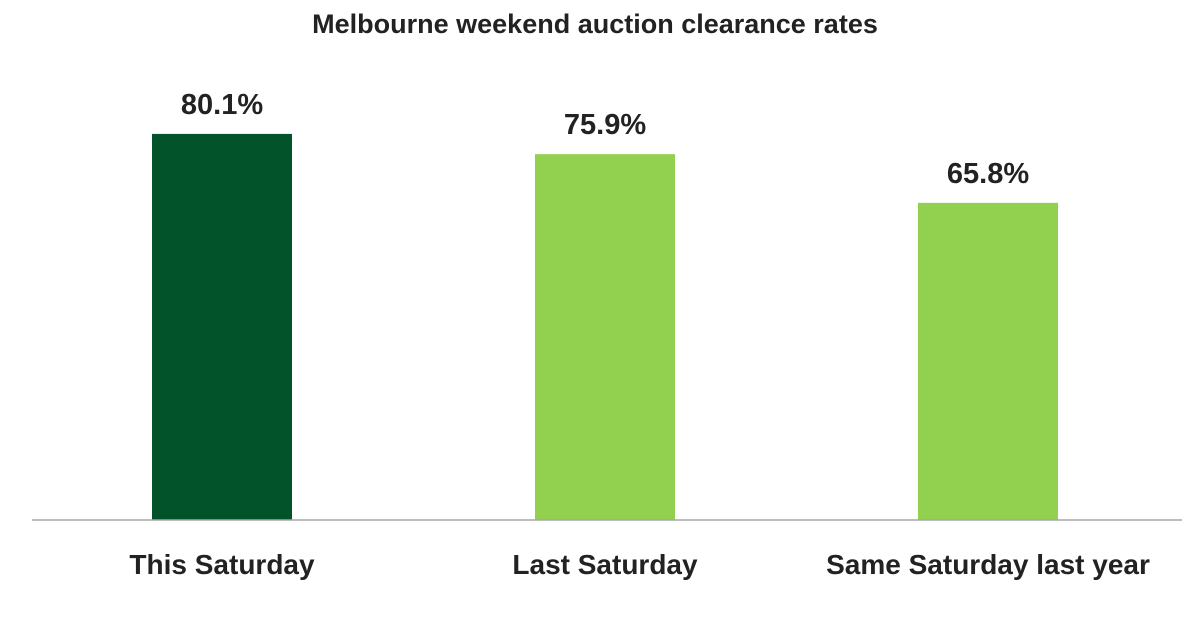  What do you see at coordinates (988, 174) in the screenshot?
I see `value-label-2: 65.8%` at bounding box center [988, 174].